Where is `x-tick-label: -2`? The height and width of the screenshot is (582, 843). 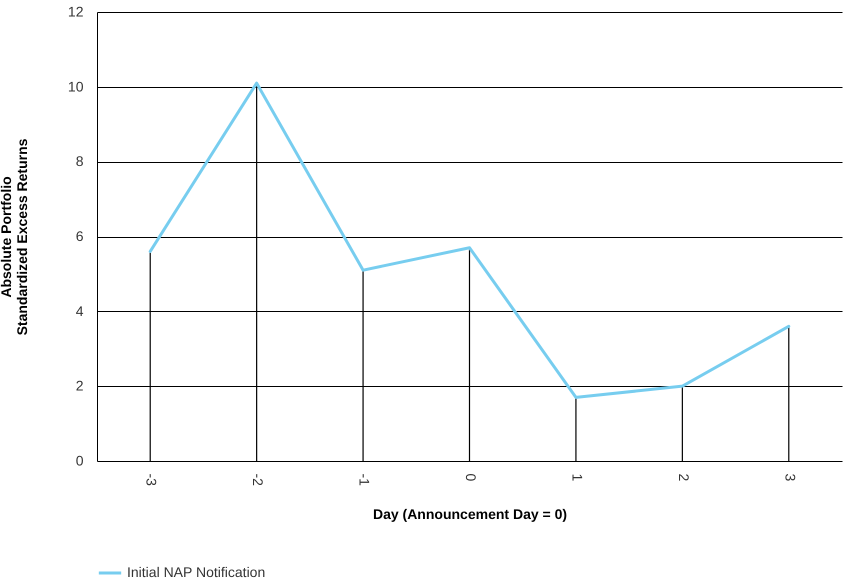
x-tick-label: -2 is located at coordinates (258, 480).